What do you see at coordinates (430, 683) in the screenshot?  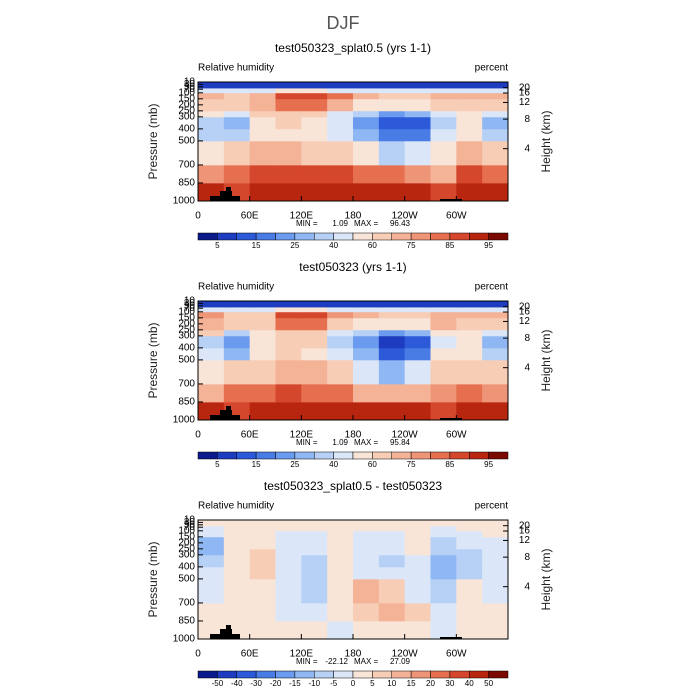 I see `colorbar-label: 20` at bounding box center [430, 683].